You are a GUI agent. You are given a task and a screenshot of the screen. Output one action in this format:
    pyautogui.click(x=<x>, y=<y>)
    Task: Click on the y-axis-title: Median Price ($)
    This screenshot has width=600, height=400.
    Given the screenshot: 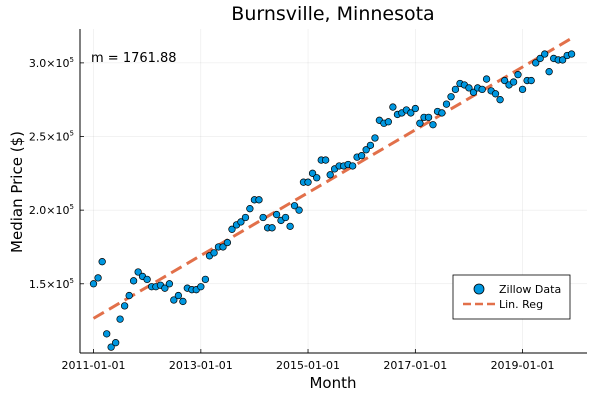 What is the action you would take?
    pyautogui.click(x=17, y=192)
    